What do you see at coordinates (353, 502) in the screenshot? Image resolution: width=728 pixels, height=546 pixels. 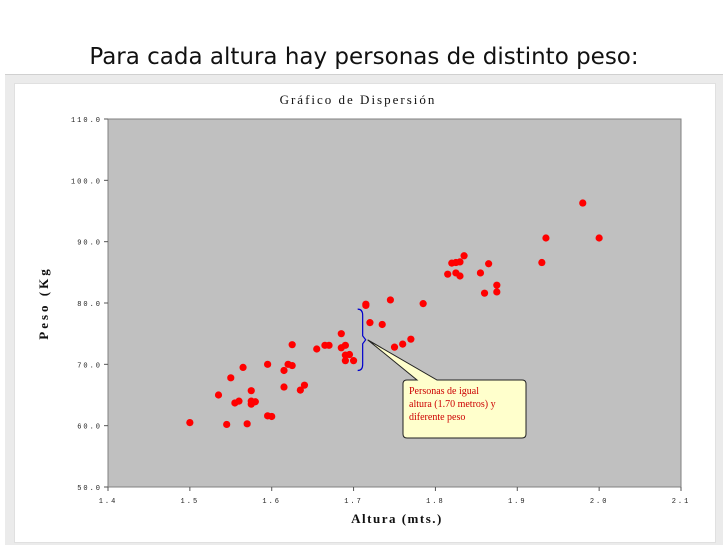 I see `x-tick-label: 1.7` at bounding box center [353, 502].